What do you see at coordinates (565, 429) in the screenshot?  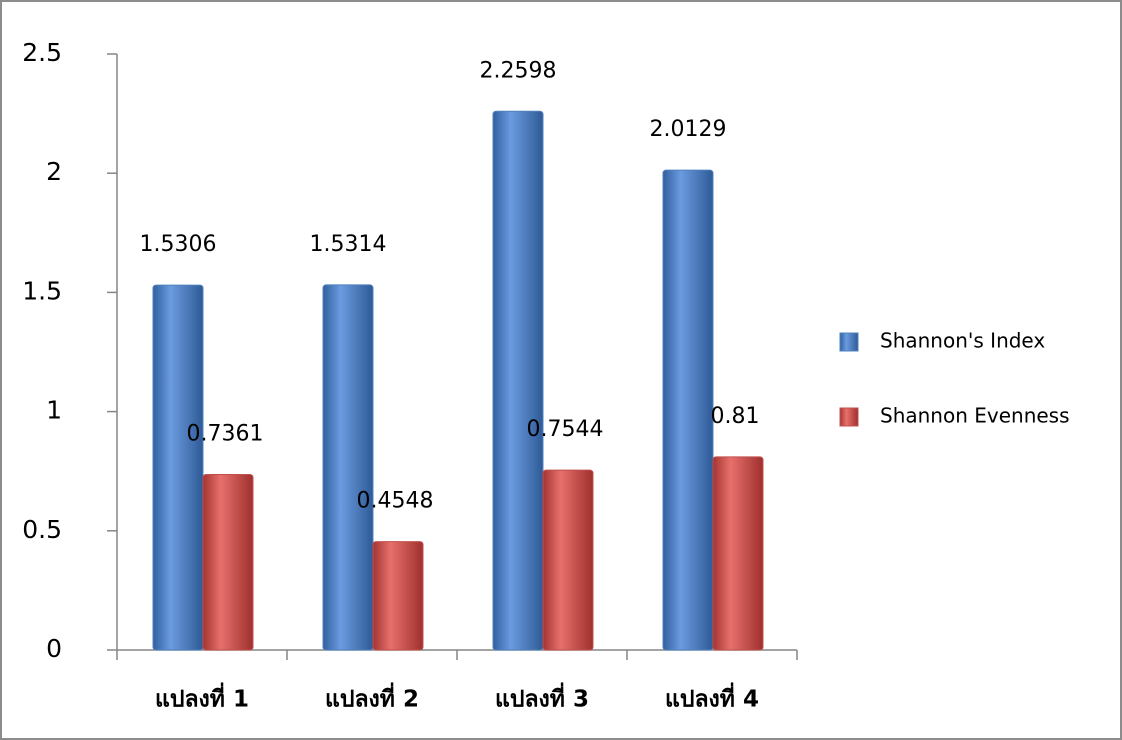 I see `value-label: 0.7544` at bounding box center [565, 429].